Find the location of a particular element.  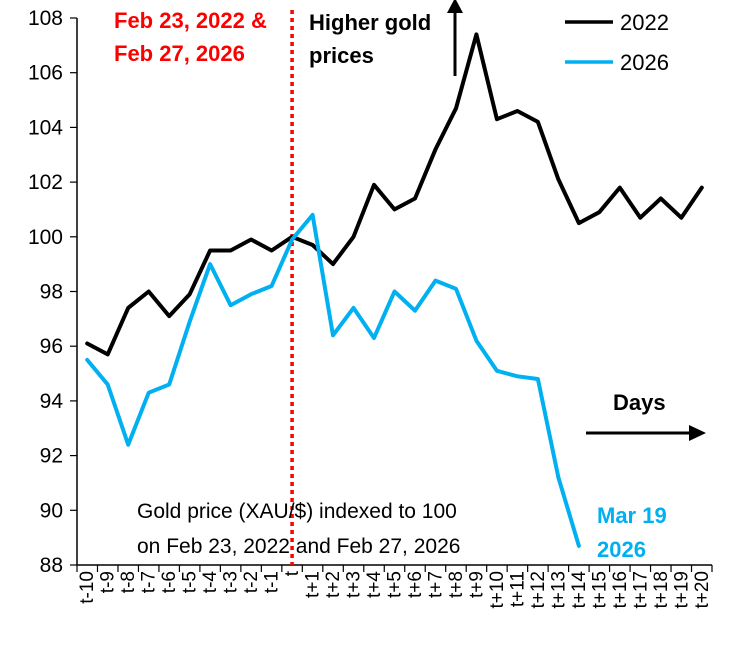

x-tick-label: t-10 is located at coordinates (87, 587).